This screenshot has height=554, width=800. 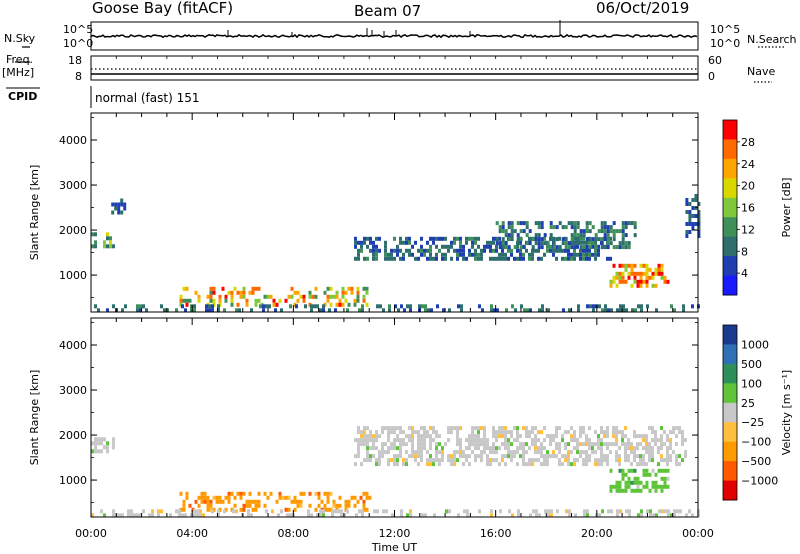 What do you see at coordinates (73, 480) in the screenshot?
I see `velocity-ytick-label: 1000` at bounding box center [73, 480].